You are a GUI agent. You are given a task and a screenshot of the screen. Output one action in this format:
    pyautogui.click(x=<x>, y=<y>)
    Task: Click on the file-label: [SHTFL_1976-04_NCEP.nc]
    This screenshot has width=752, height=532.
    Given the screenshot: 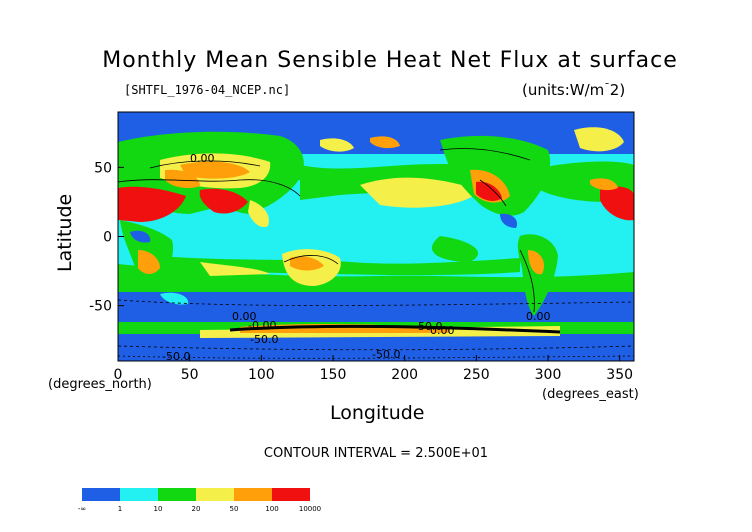 What is the action you would take?
    pyautogui.click(x=207, y=90)
    